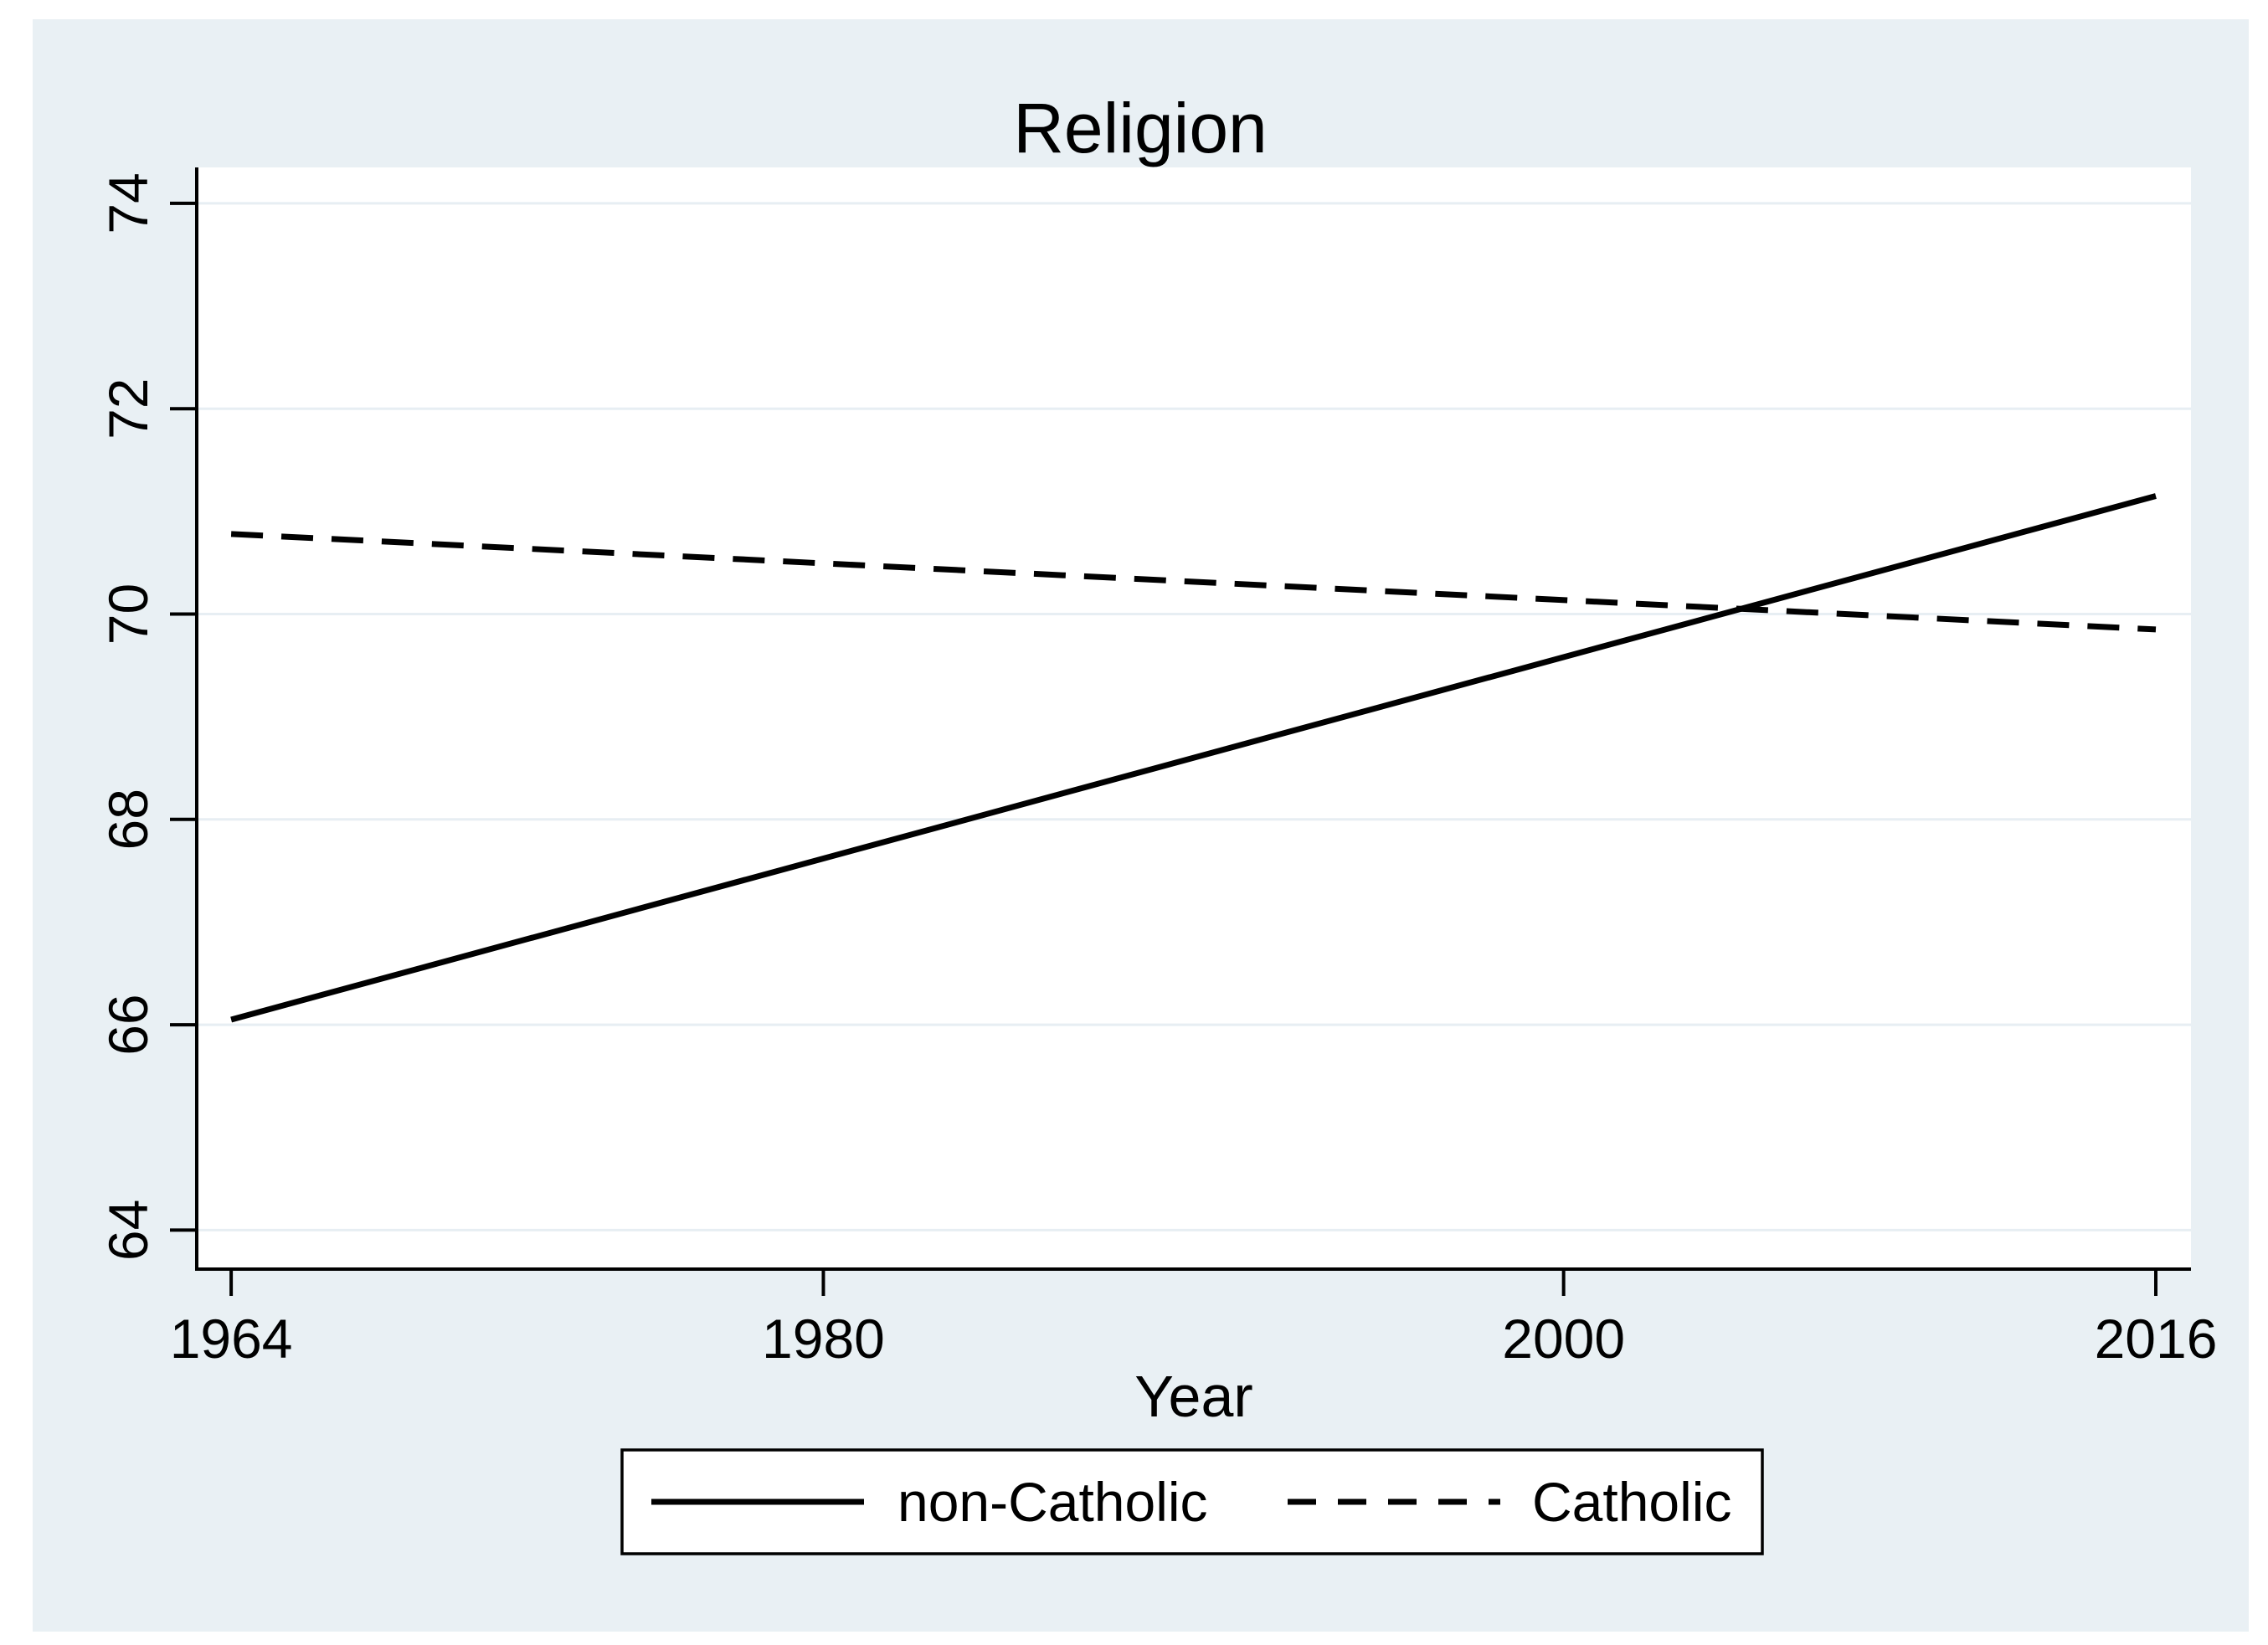  What do you see at coordinates (1193, 1396) in the screenshot?
I see `x-axis-title: Year` at bounding box center [1193, 1396].